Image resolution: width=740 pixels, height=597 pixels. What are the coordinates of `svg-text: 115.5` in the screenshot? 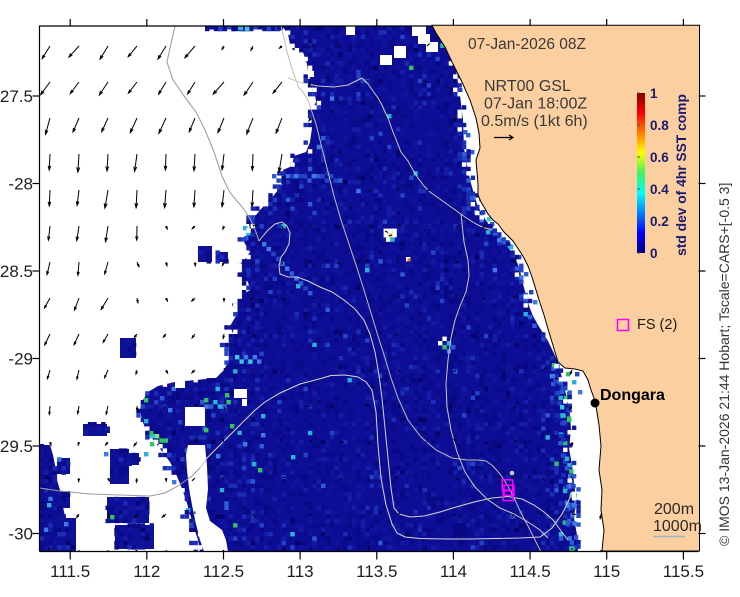 It's located at (683, 571).